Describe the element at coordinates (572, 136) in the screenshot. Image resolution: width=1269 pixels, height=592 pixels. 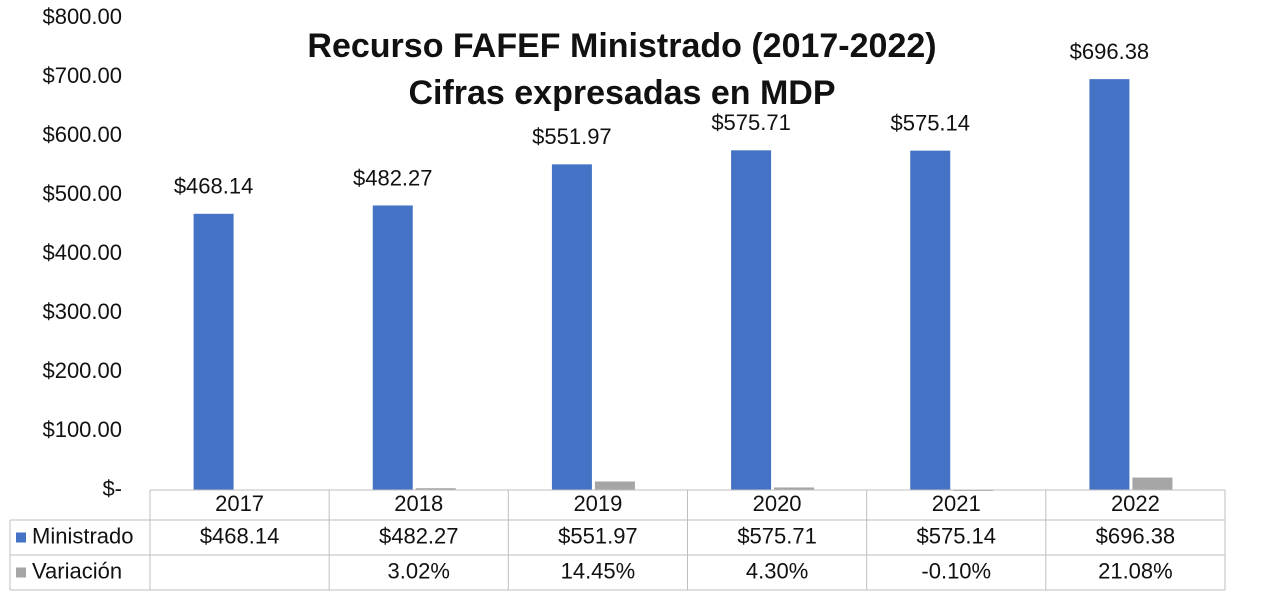
I see `data-label: $551.97` at that location.